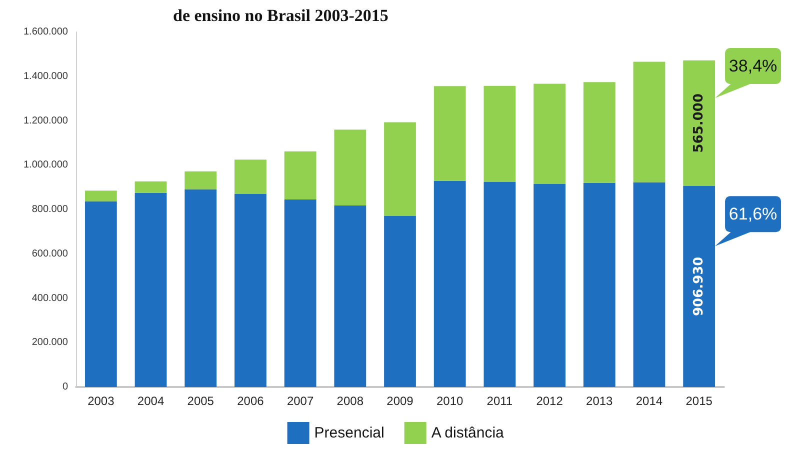 The width and height of the screenshot is (792, 459). What do you see at coordinates (65, 387) in the screenshot?
I see `y-tick-label: 0` at bounding box center [65, 387].